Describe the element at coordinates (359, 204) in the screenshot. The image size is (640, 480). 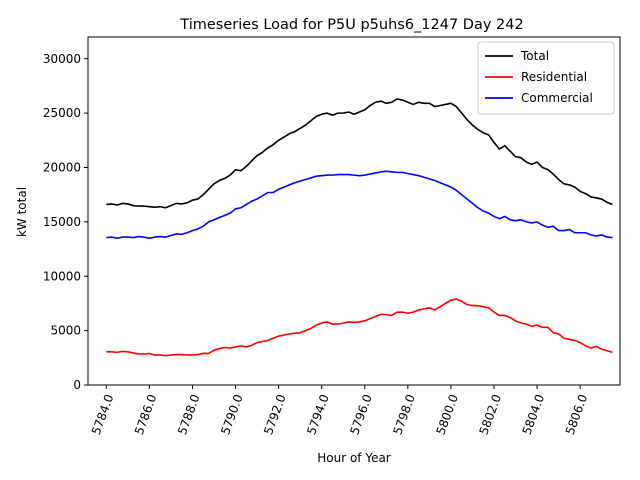
I see `series-line-commercial` at that location.